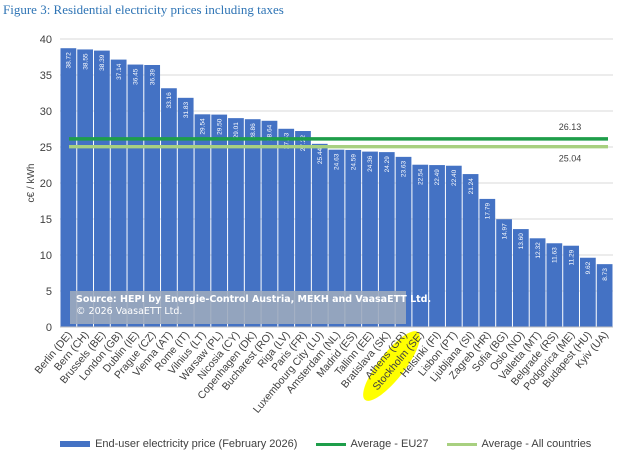 The height and width of the screenshot is (463, 640). I want to click on source-line-2: © 2026 VaasaETT Ltd., so click(129, 311).